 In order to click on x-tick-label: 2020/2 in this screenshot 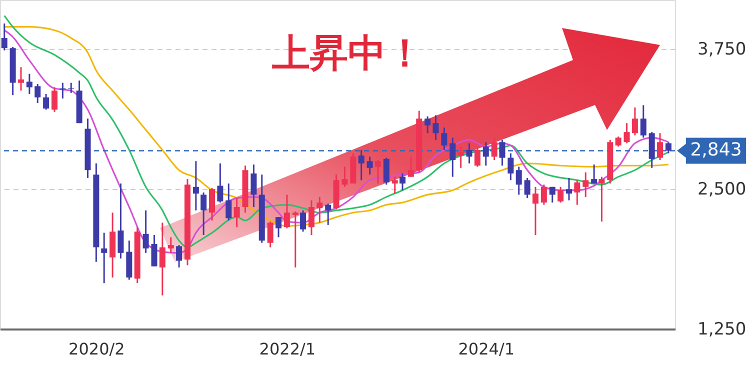, I will do `click(96, 349)`.